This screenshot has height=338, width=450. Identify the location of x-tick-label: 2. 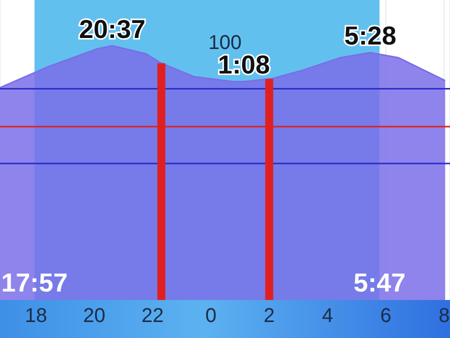
(269, 316).